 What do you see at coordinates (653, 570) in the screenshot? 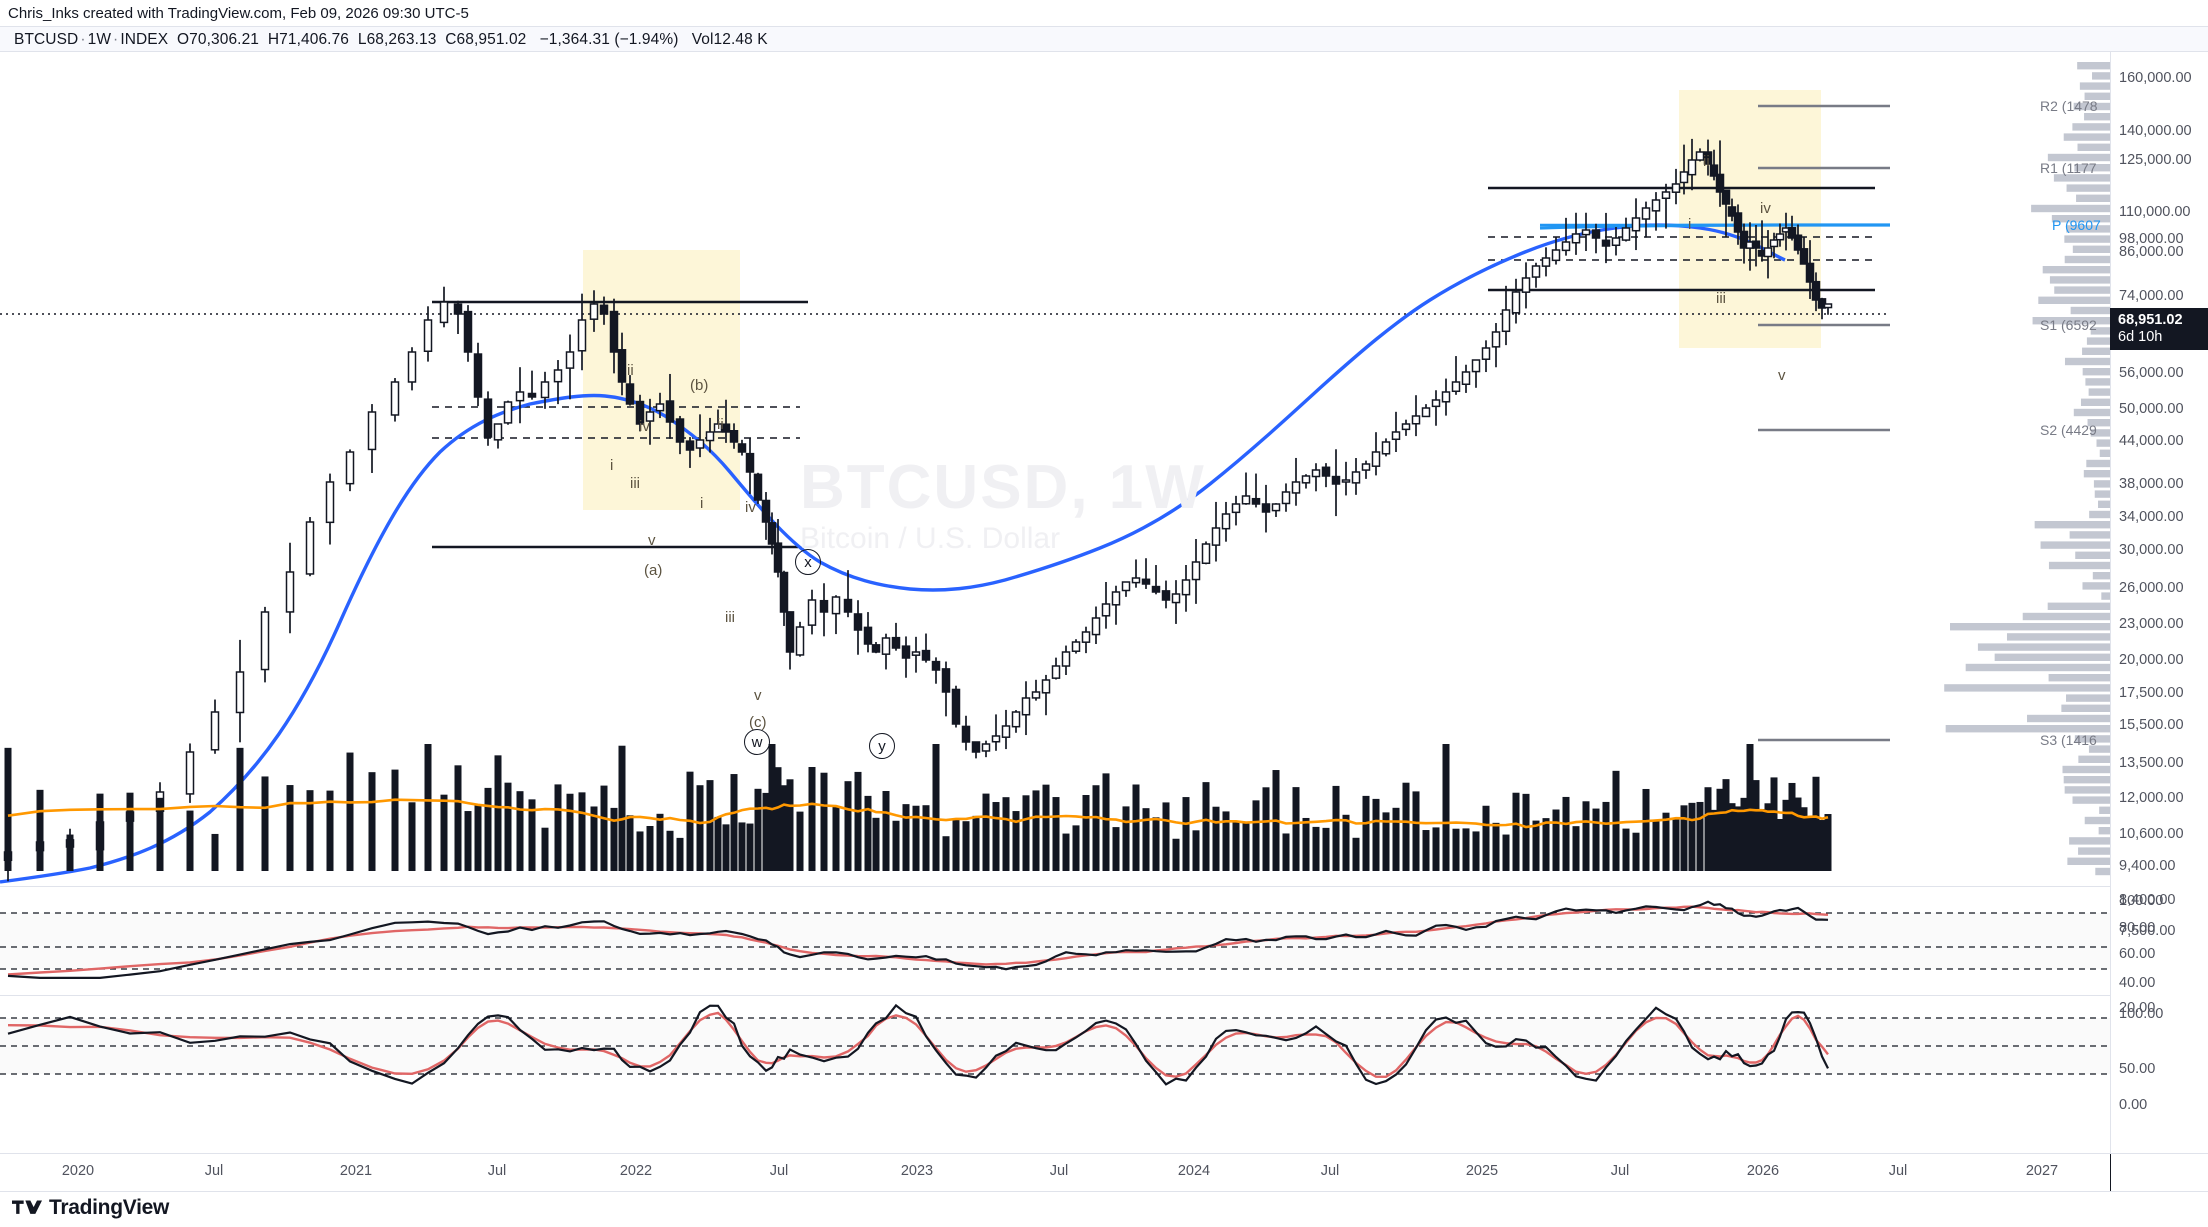
I see `elliott-wave-label: (a)` at bounding box center [653, 570].